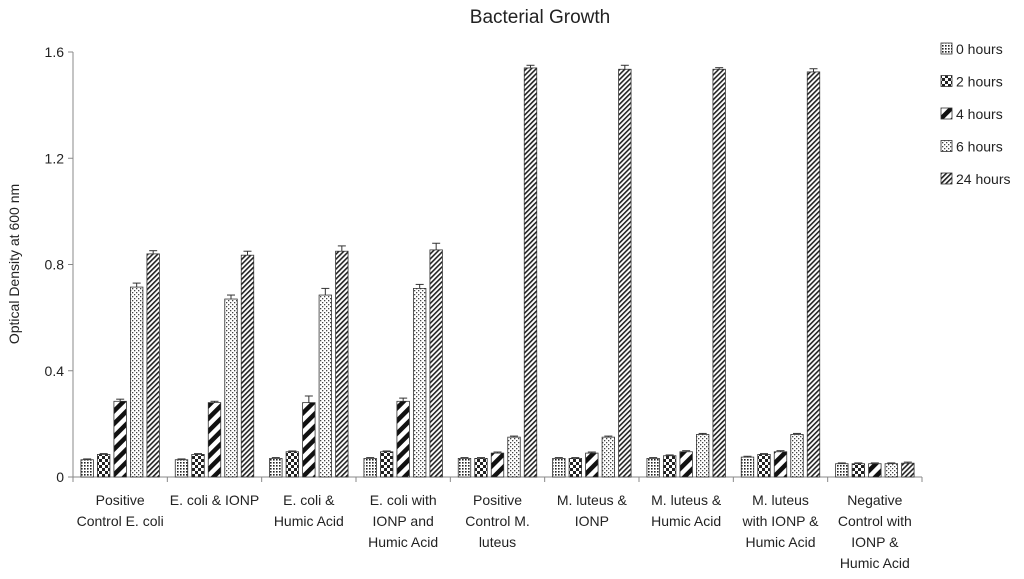 The width and height of the screenshot is (1024, 579). I want to click on category-label: E. coli & Humic Acid, so click(309, 510).